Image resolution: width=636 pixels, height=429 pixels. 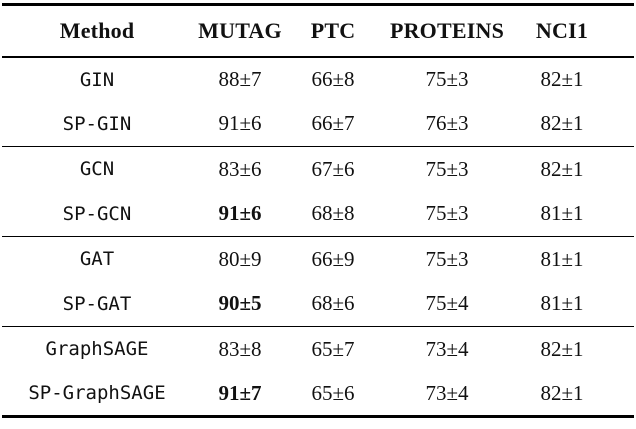 What do you see at coordinates (240, 258) in the screenshot?
I see `value-cell-mutag: 80±9` at bounding box center [240, 258].